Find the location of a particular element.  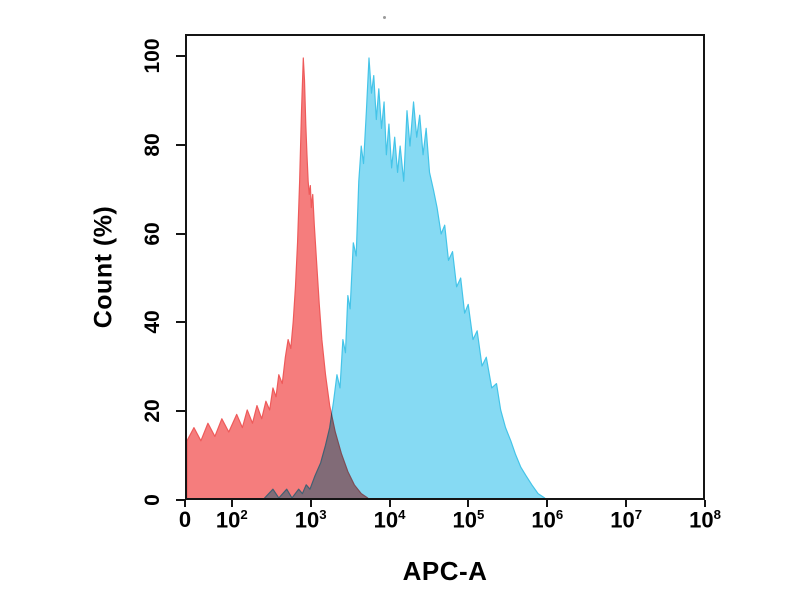

x-tick-label: 102 is located at coordinates (231, 520).